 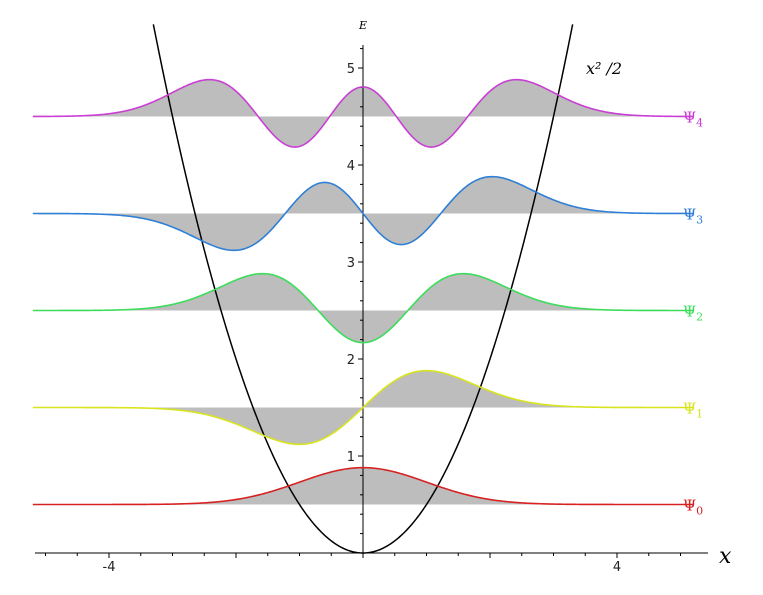 I want to click on e-axis-title: E, so click(x=362, y=25).